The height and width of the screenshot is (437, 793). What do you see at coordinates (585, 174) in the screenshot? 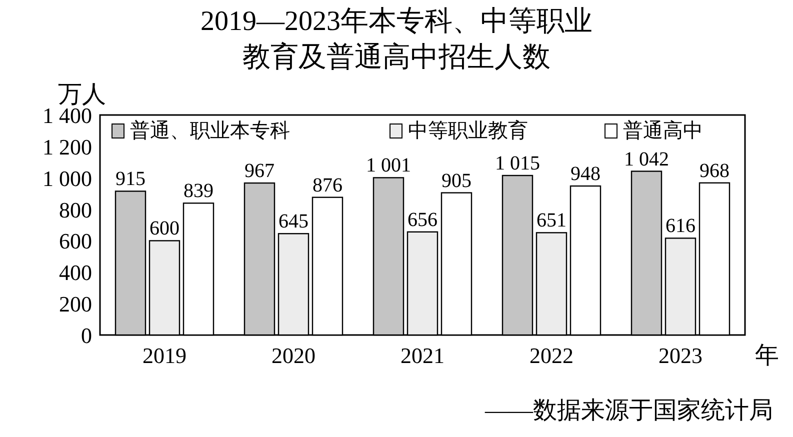
I see `data-label: 948` at bounding box center [585, 174].